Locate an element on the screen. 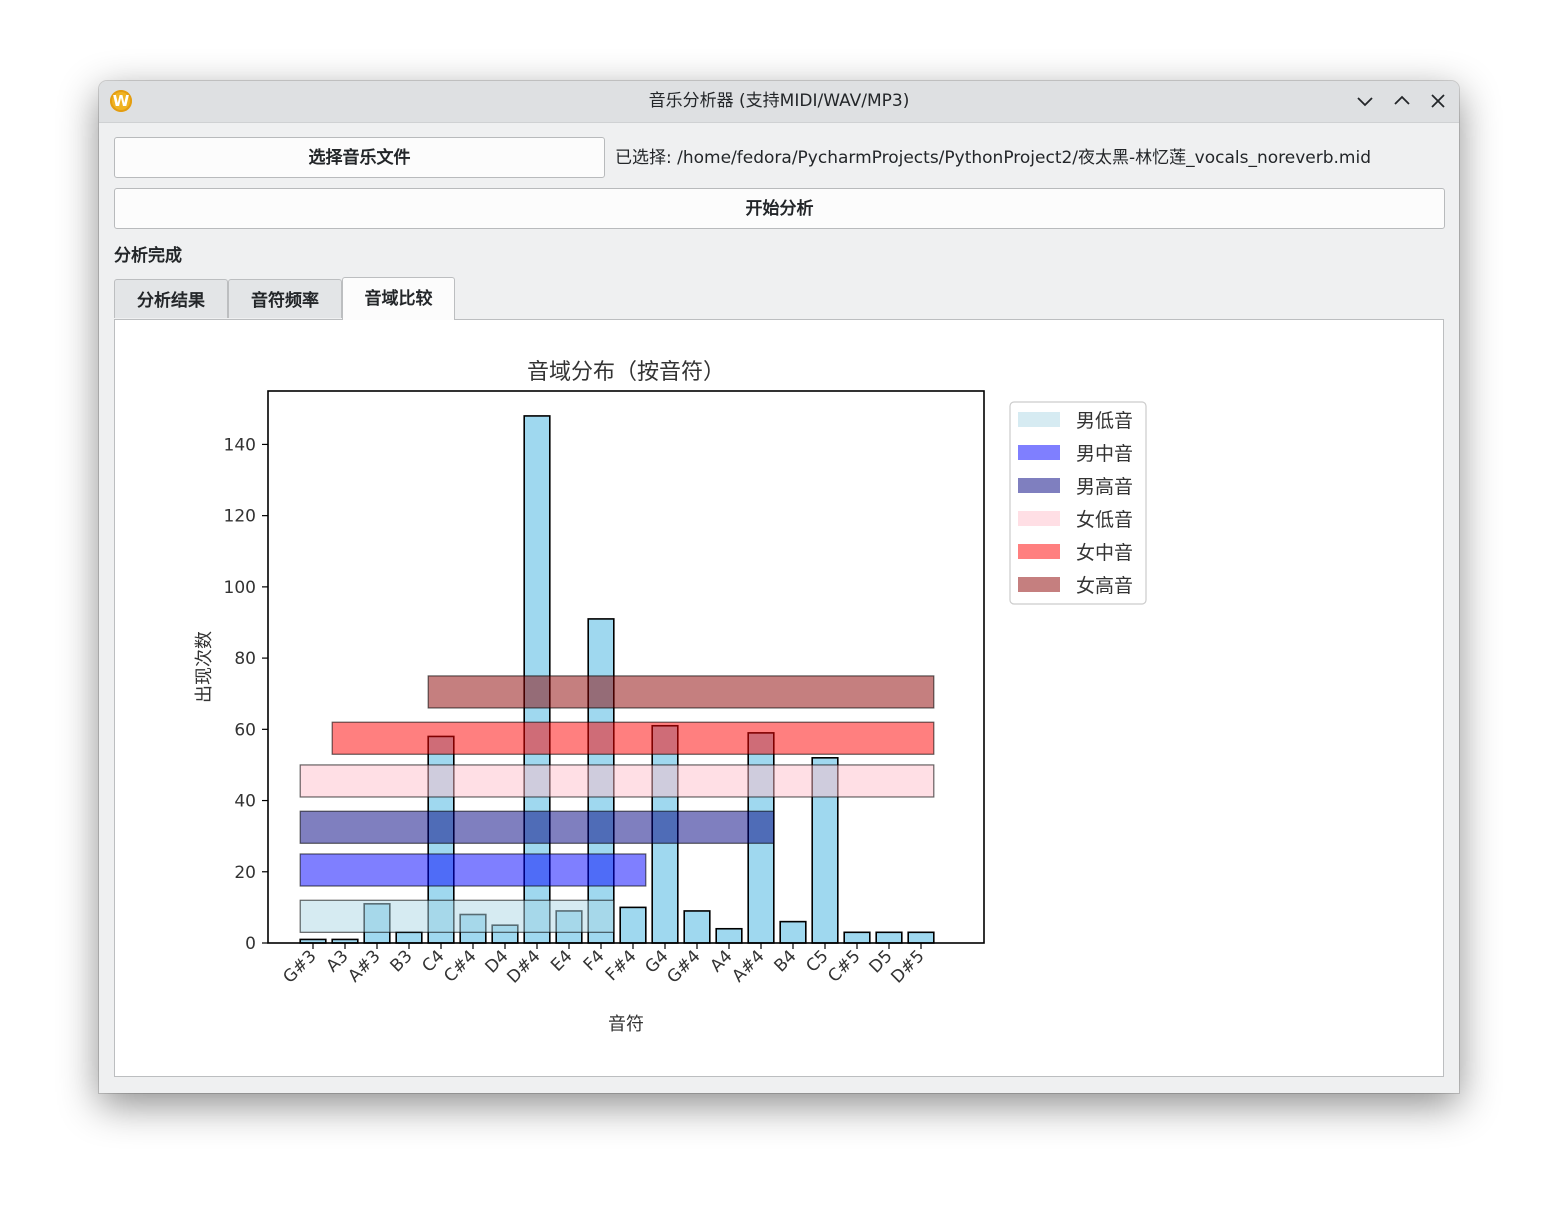 The width and height of the screenshot is (1558, 1210). bar-A4 is located at coordinates (729, 935).